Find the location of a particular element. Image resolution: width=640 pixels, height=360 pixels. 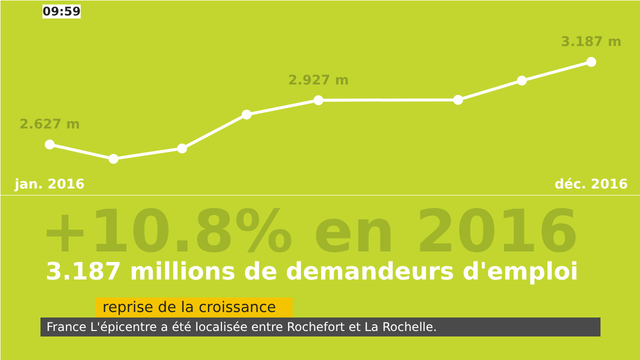

text: reprise de la croissance is located at coordinates (189, 307).